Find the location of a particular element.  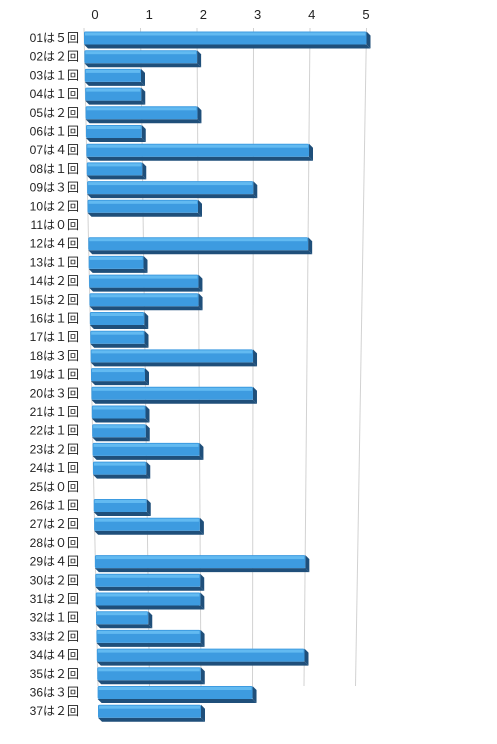

category-label: 20は３回 is located at coordinates (54, 393).